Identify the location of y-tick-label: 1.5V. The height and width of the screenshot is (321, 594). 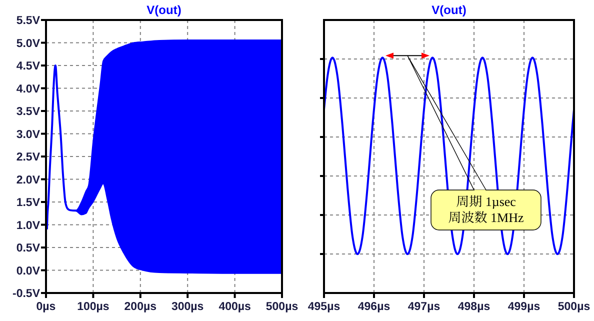
(28, 203).